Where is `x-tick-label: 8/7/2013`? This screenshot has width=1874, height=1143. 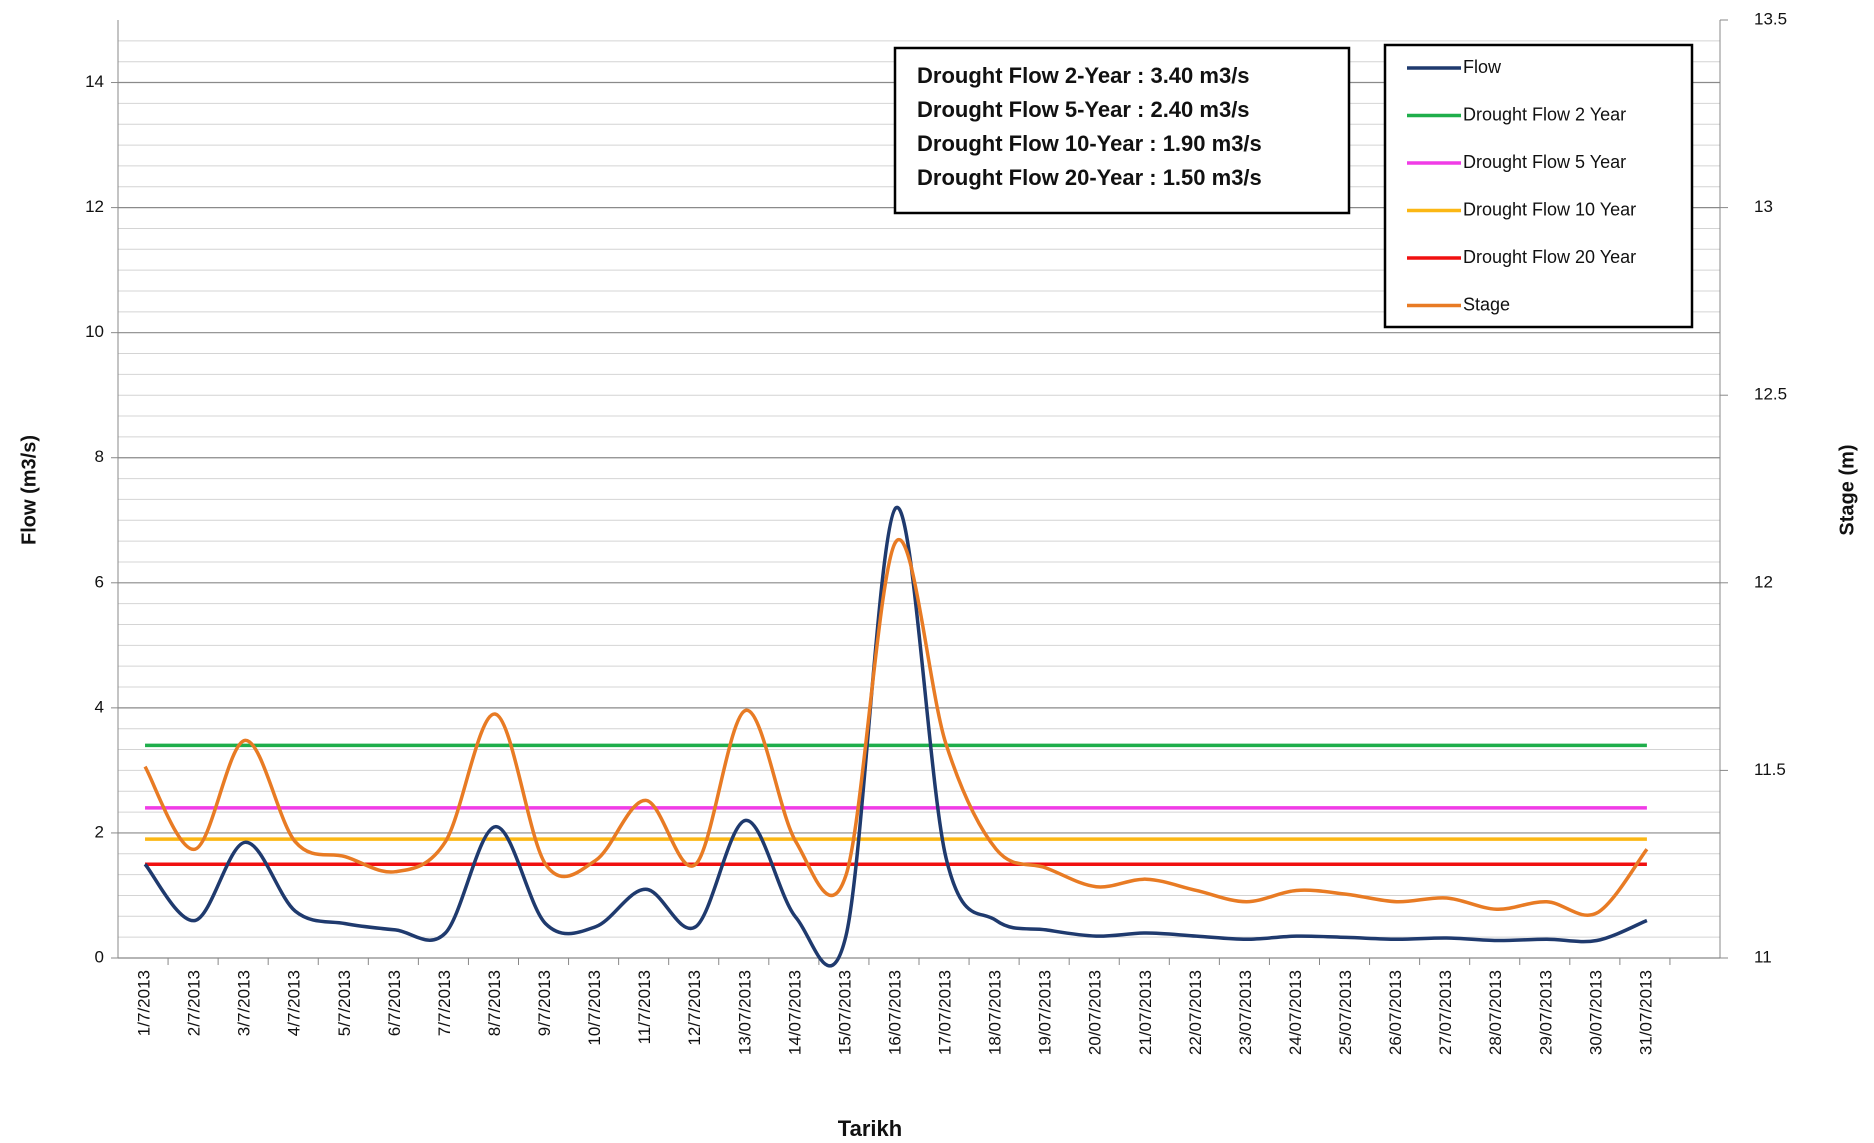
x-tick-label: 8/7/2013 is located at coordinates (494, 1003).